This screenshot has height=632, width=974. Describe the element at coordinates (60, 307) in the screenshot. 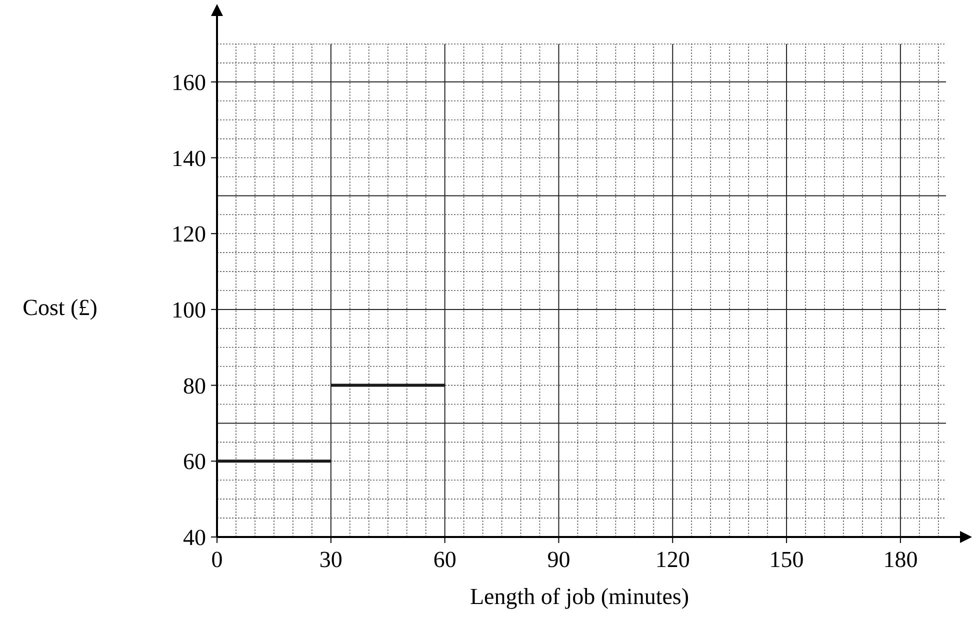

I see `y-axis-title: Cost (£)` at that location.